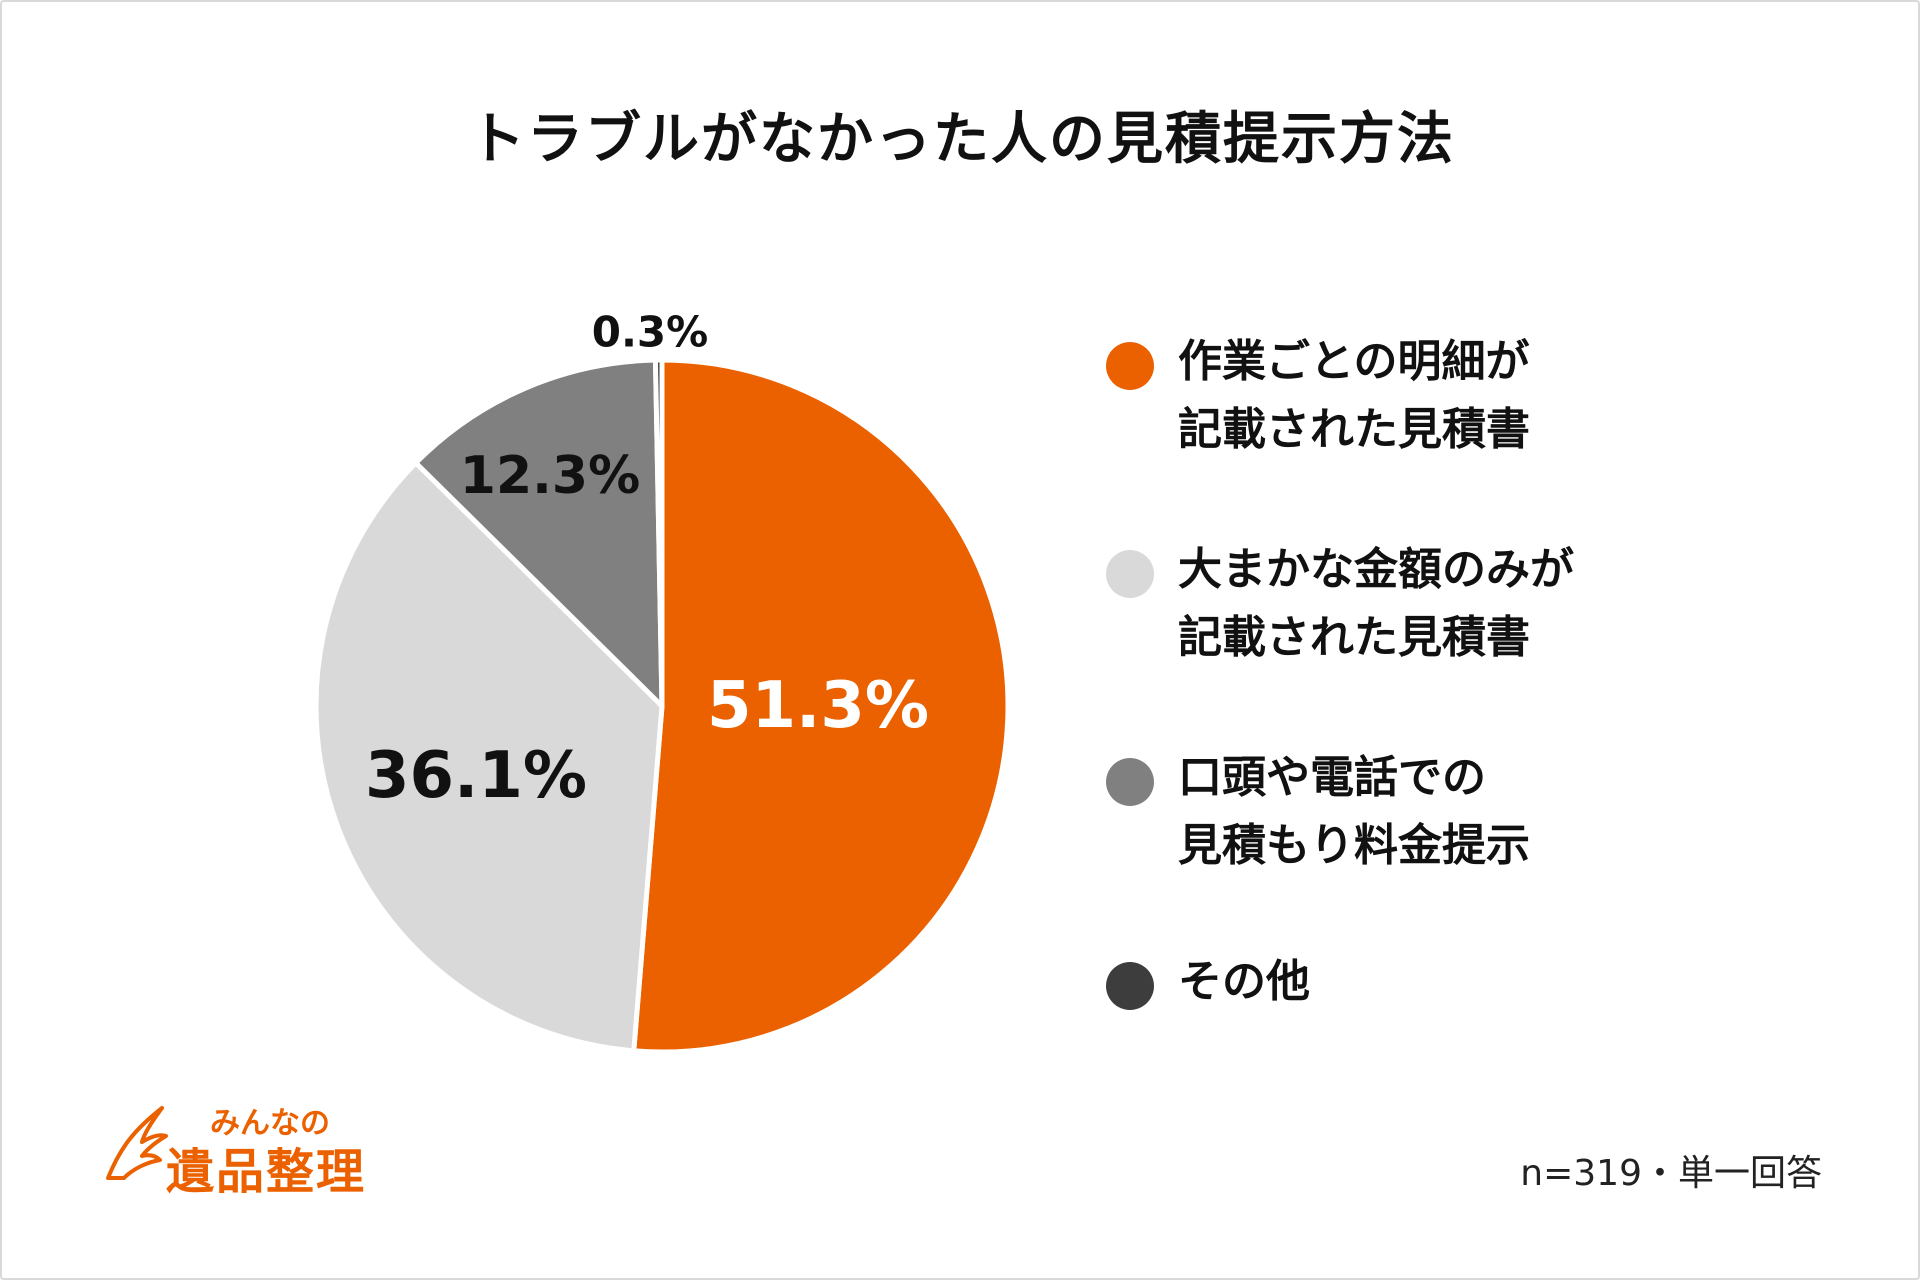  Describe the element at coordinates (550, 476) in the screenshot. I see `pie-data-label-3: 12.3%` at that location.